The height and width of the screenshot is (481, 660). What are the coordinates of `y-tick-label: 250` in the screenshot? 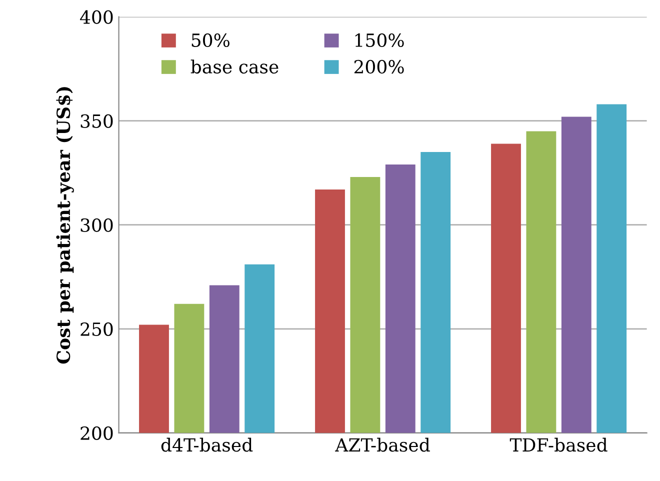 It's located at (96, 329).